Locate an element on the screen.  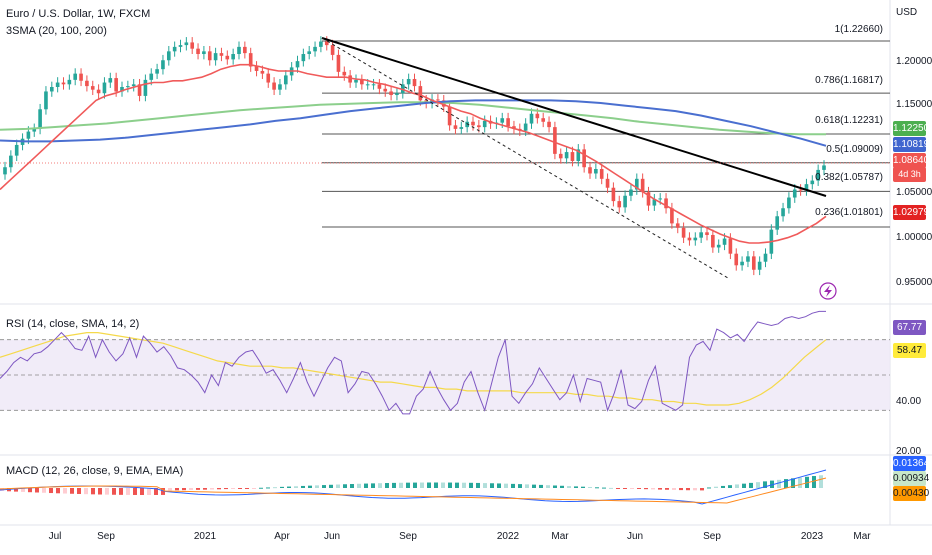
rsi-tick-40: 40.00 is located at coordinates (909, 401).